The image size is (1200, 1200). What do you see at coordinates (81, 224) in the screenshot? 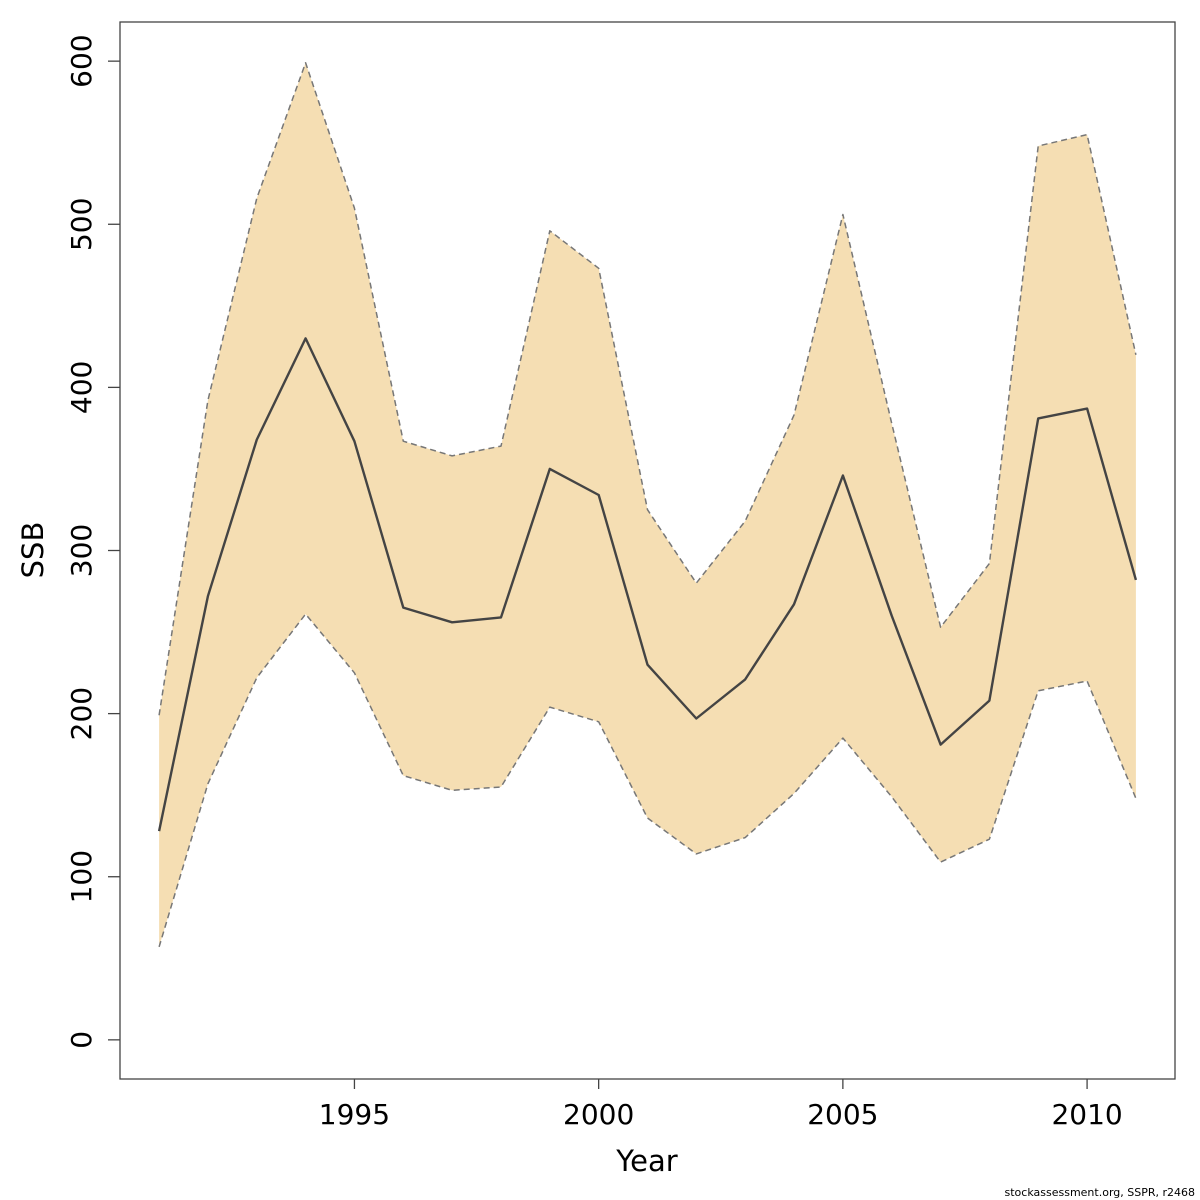
I see `y-tick-label: 500` at bounding box center [81, 224].